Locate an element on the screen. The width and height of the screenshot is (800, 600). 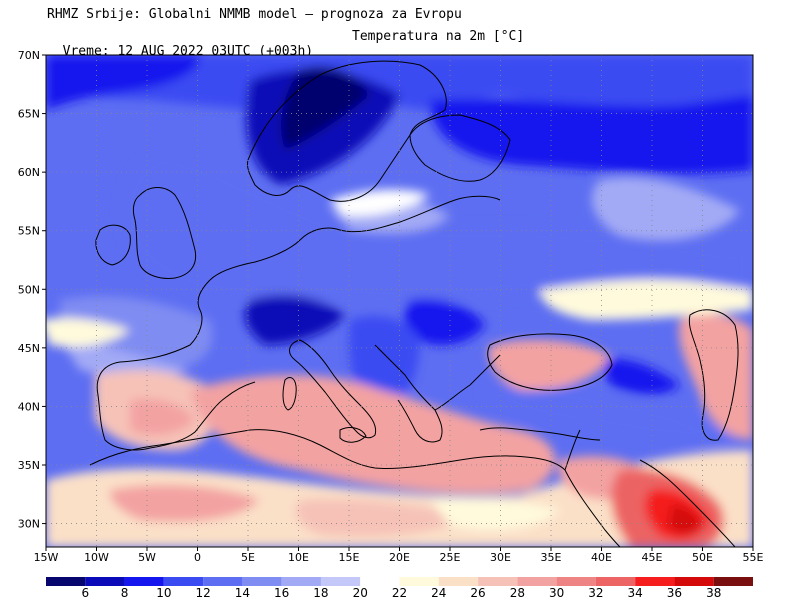
colorbar-label: 8 is located at coordinates (125, 593).